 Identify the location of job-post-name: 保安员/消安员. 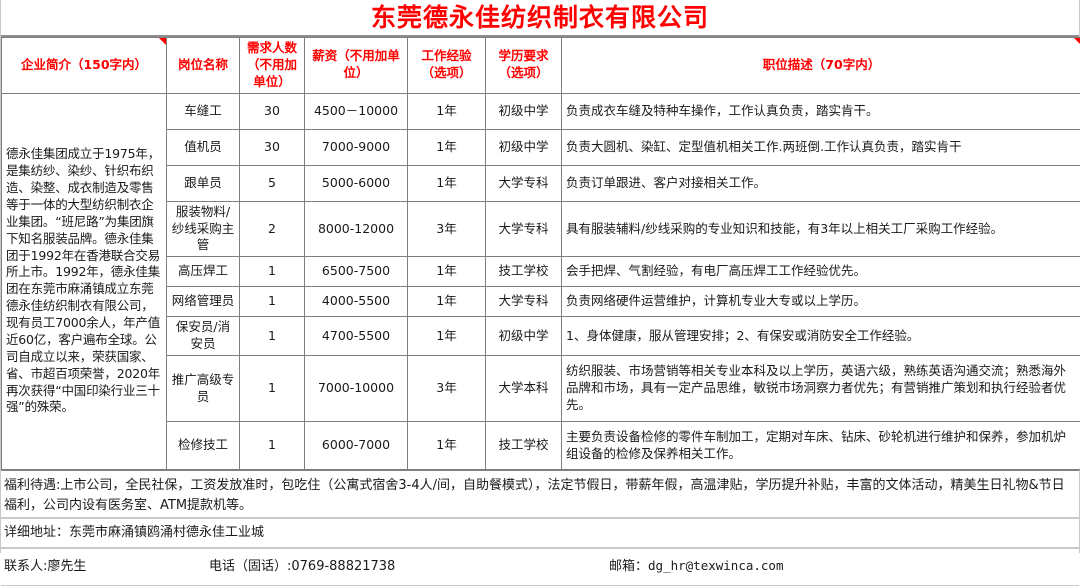
(203, 336).